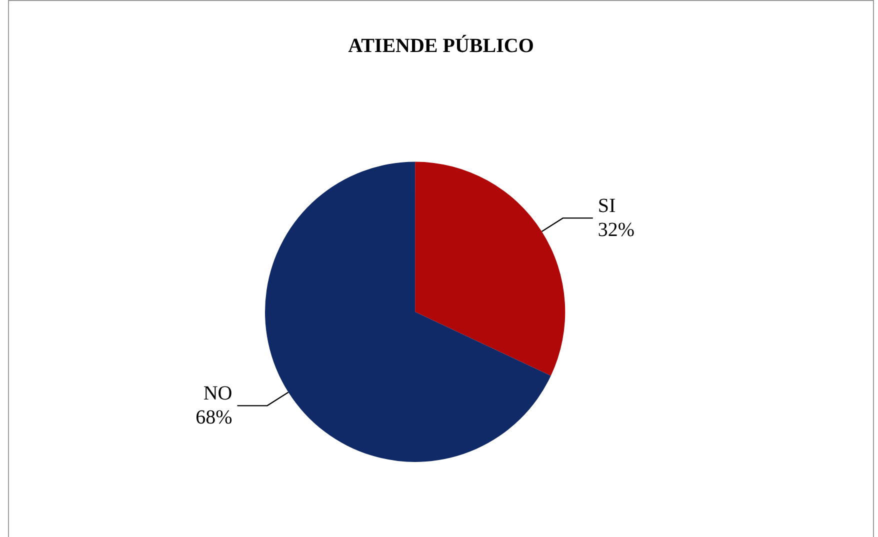  Describe the element at coordinates (441, 45) in the screenshot. I see `chart-title: ATIENDE PÚBLICO` at that location.